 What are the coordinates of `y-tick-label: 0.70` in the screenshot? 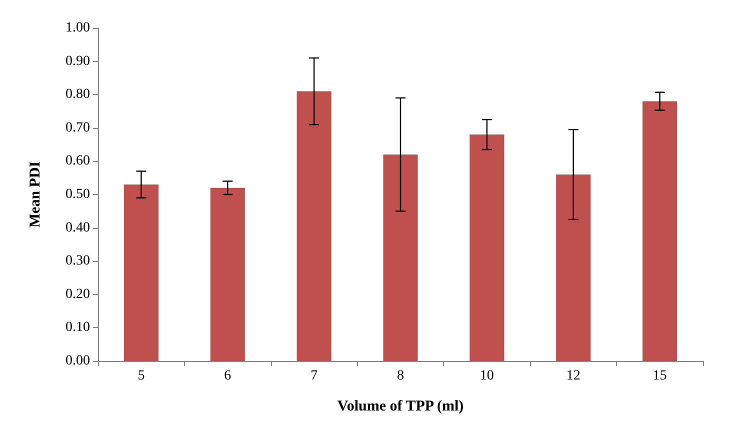 It's located at (78, 128).